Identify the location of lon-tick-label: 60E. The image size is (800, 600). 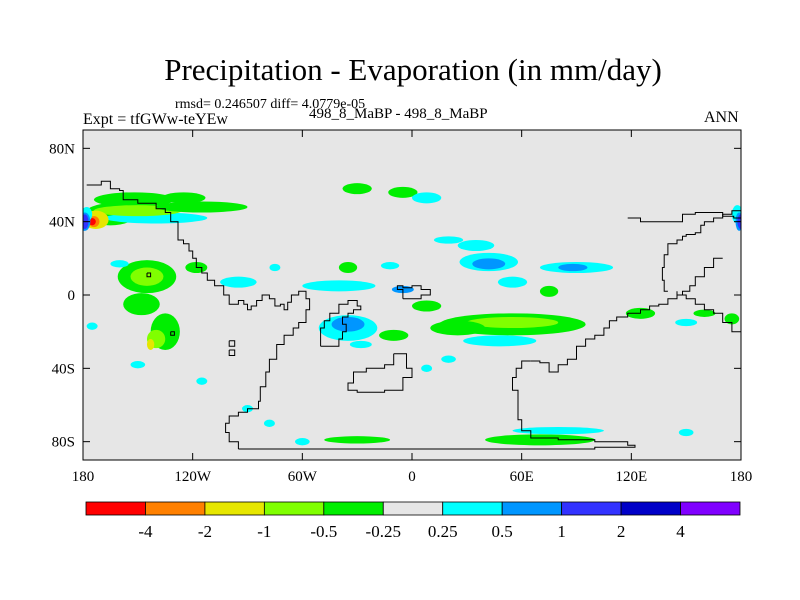
(522, 477).